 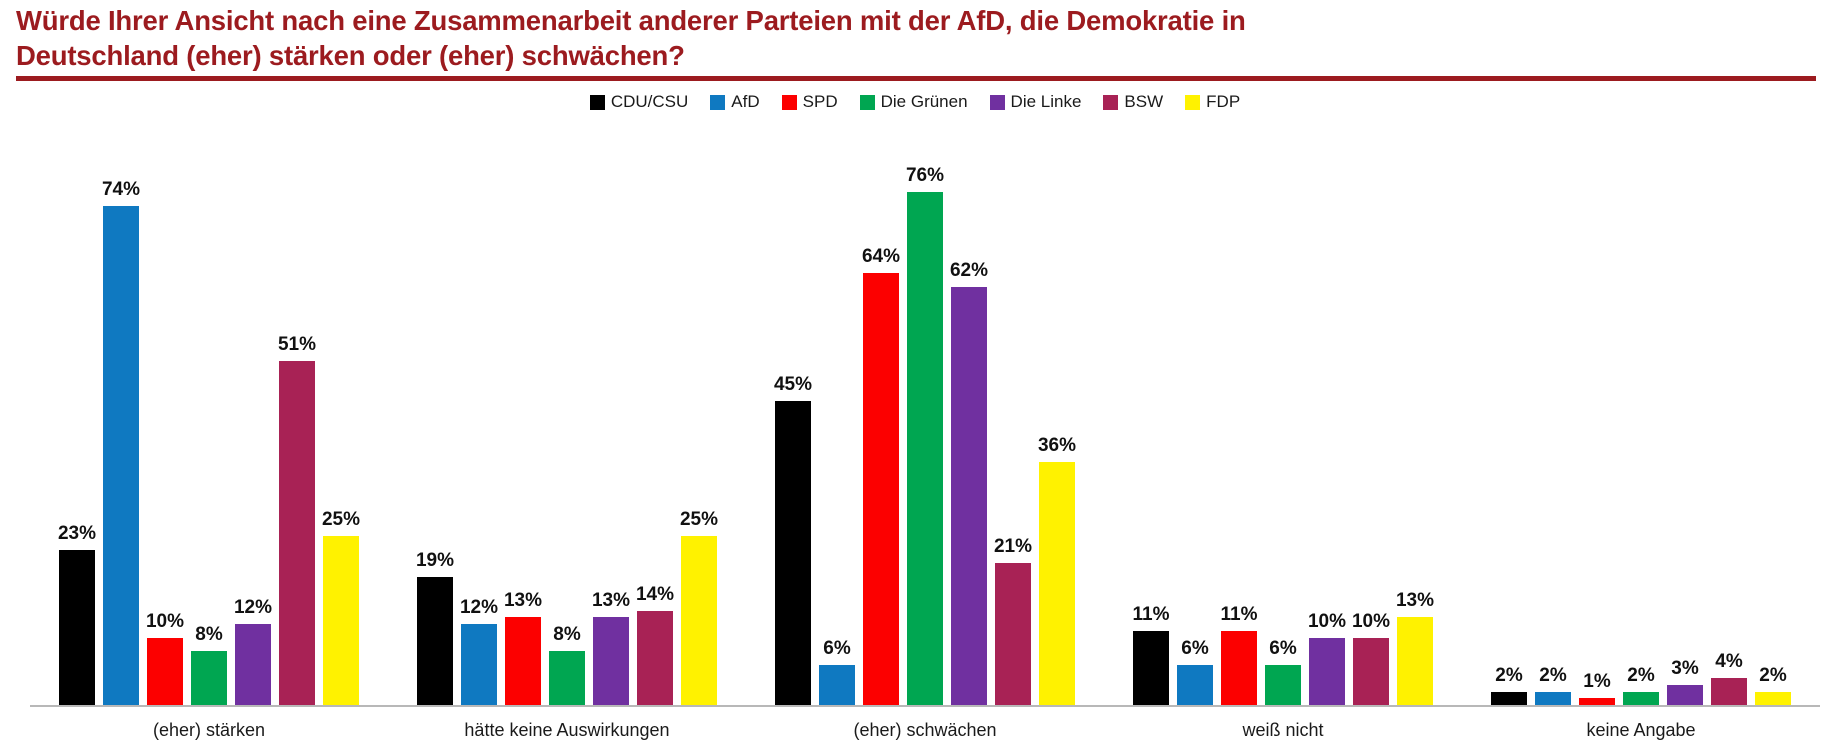 What do you see at coordinates (913, 102) in the screenshot?
I see `legend-item-die-gr-nen: Die Grünen` at bounding box center [913, 102].